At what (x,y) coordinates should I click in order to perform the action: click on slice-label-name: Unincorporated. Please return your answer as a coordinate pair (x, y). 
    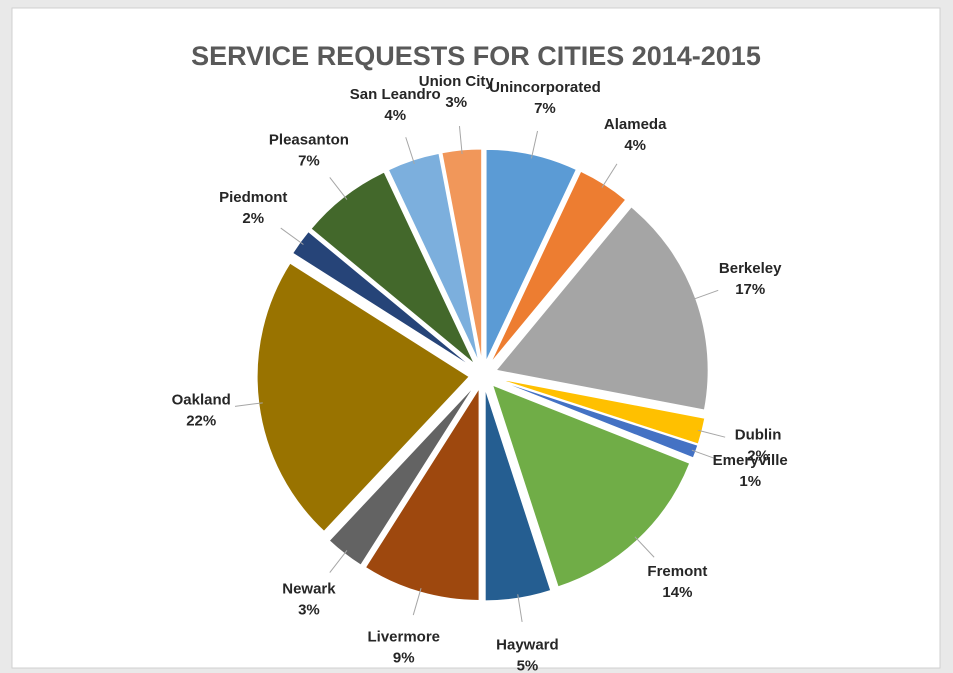
    Looking at the image, I should click on (545, 87).